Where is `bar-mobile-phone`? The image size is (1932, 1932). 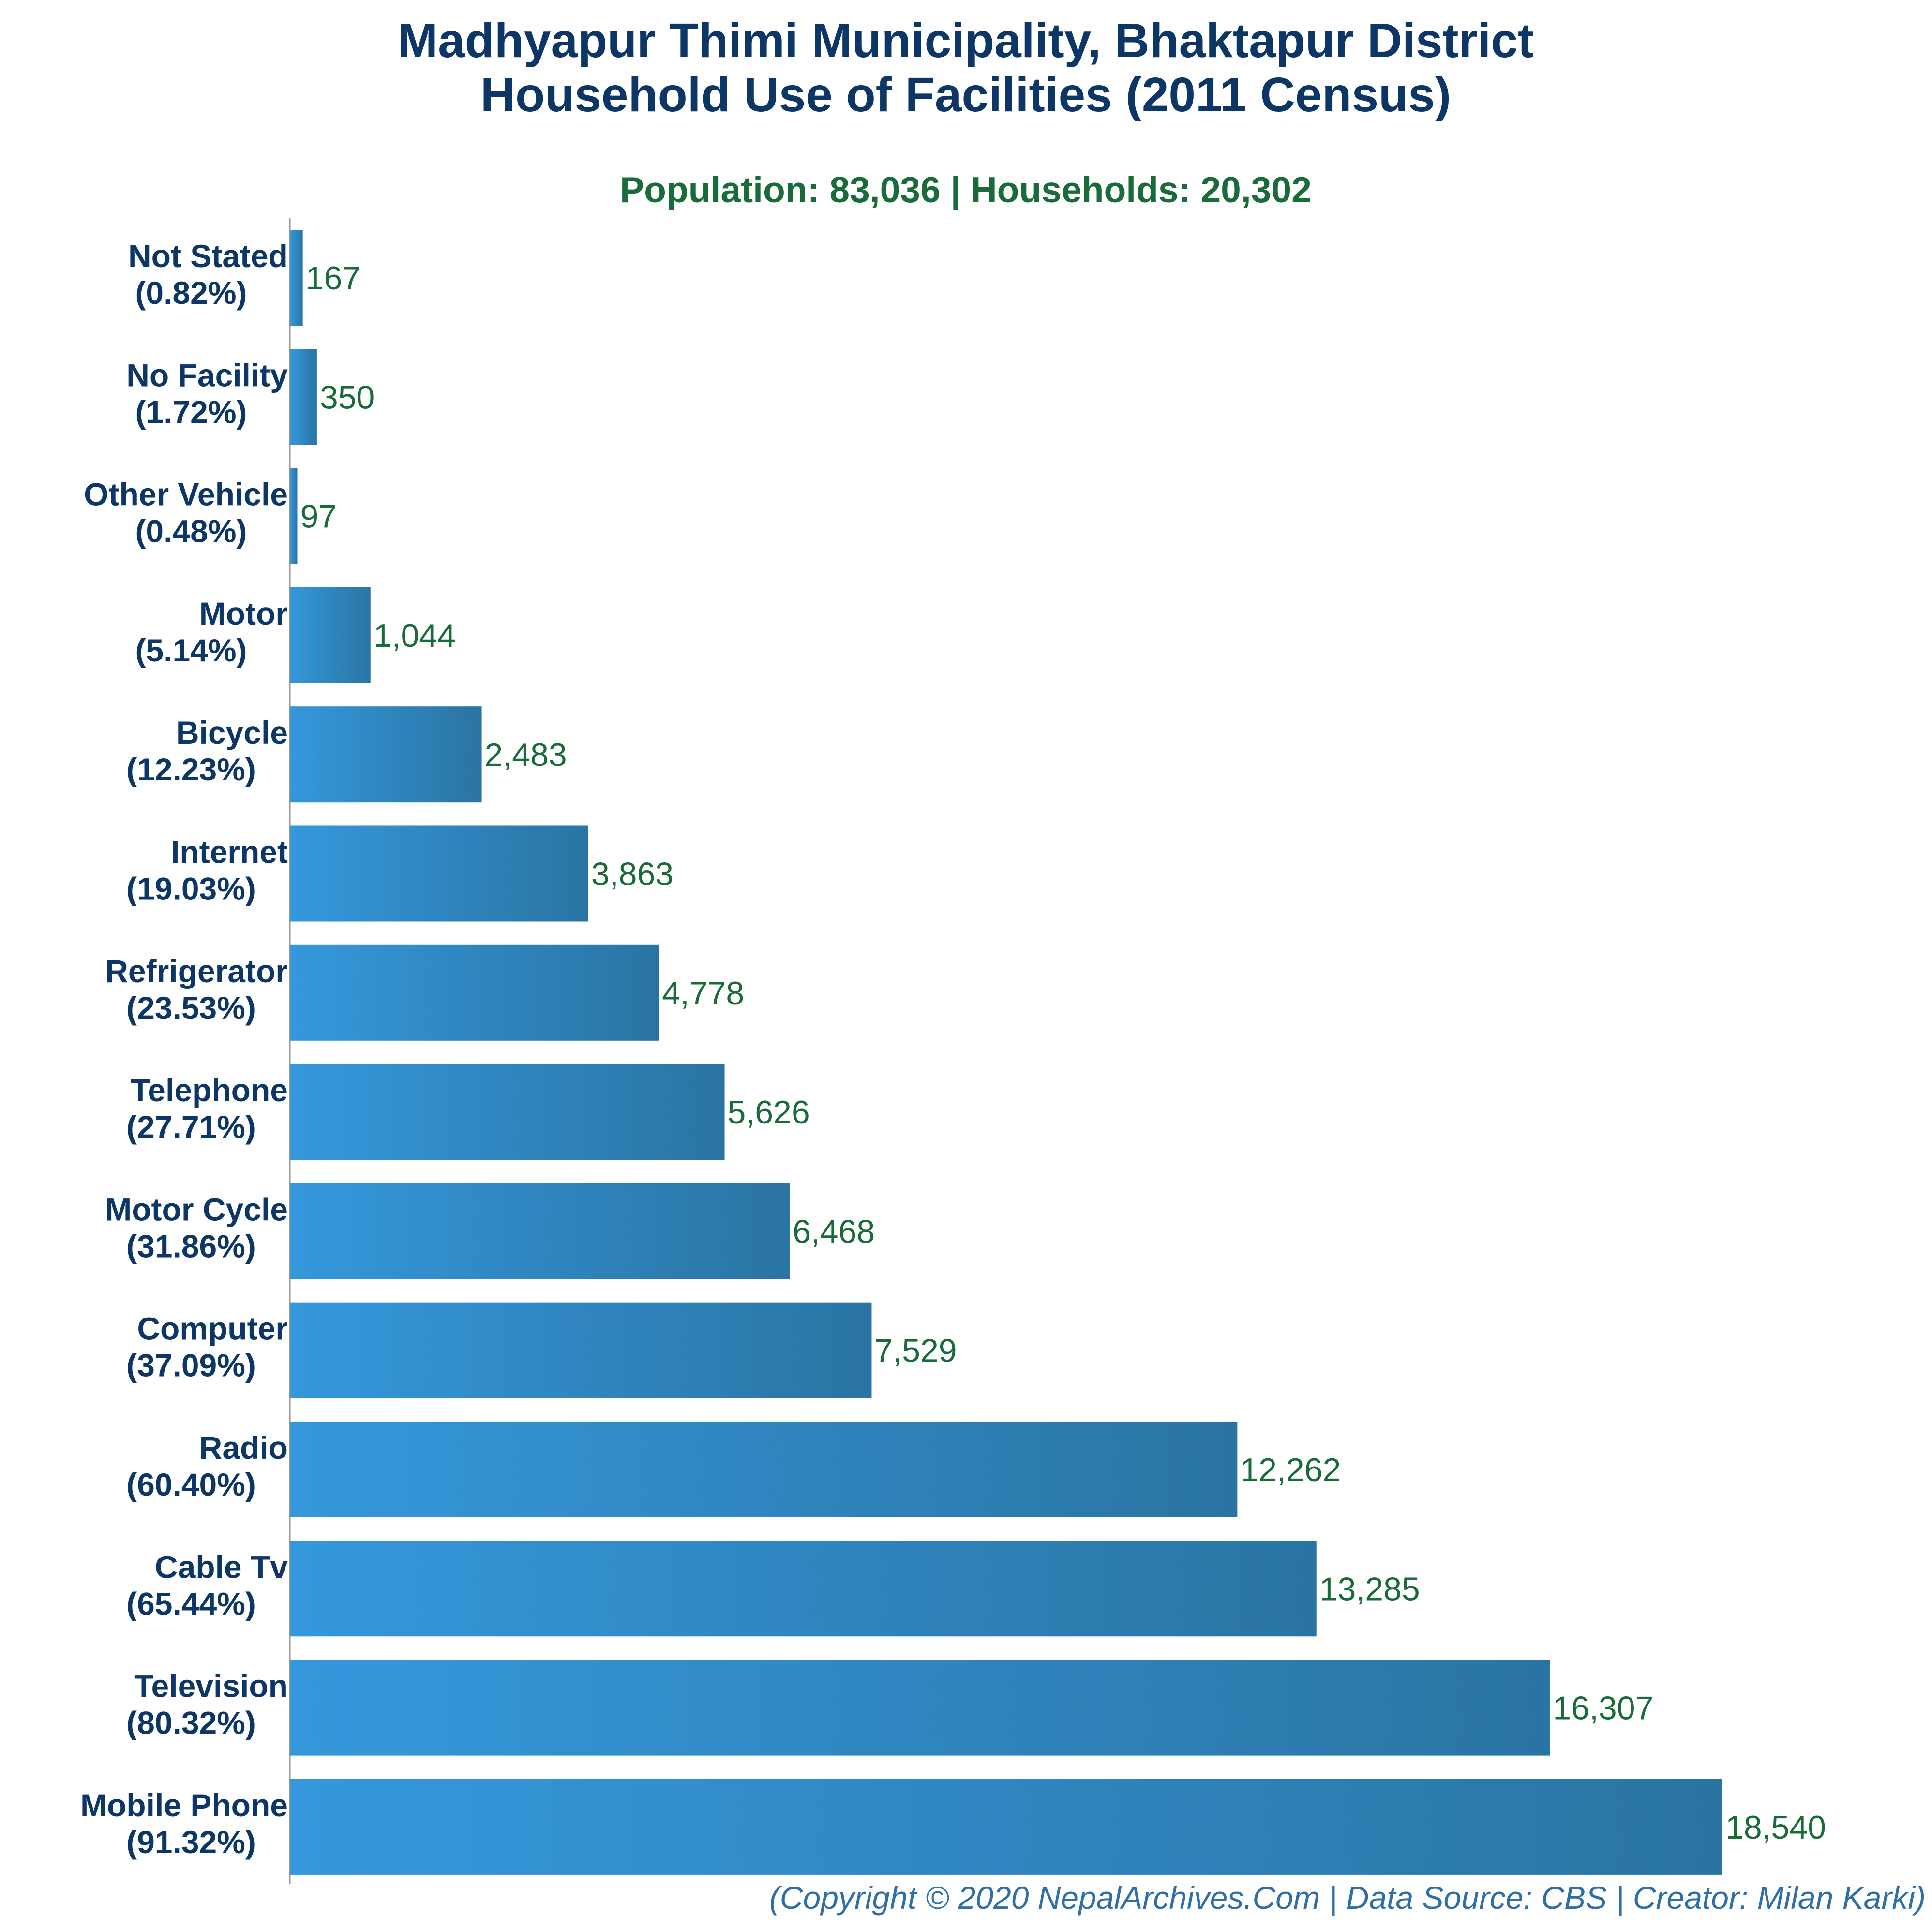 bar-mobile-phone is located at coordinates (1006, 1827).